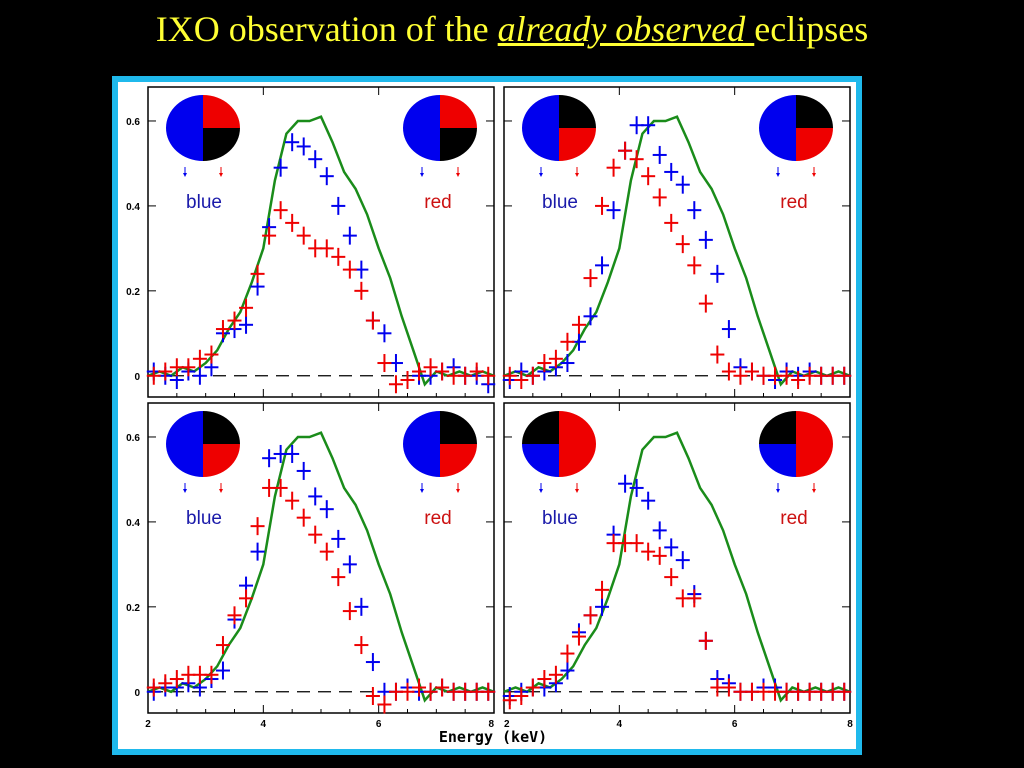 Image resolution: width=1024 pixels, height=768 pixels. I want to click on eclipse-diagram-left, so click(203, 452).